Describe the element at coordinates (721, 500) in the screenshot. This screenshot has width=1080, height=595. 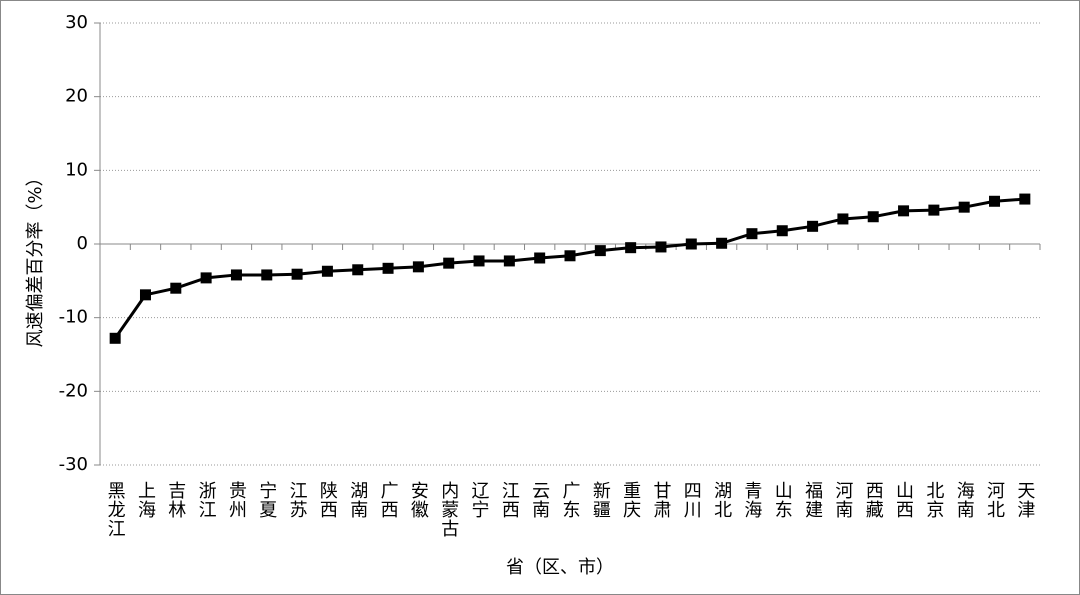
I see `x-tick-label: 湖北` at that location.